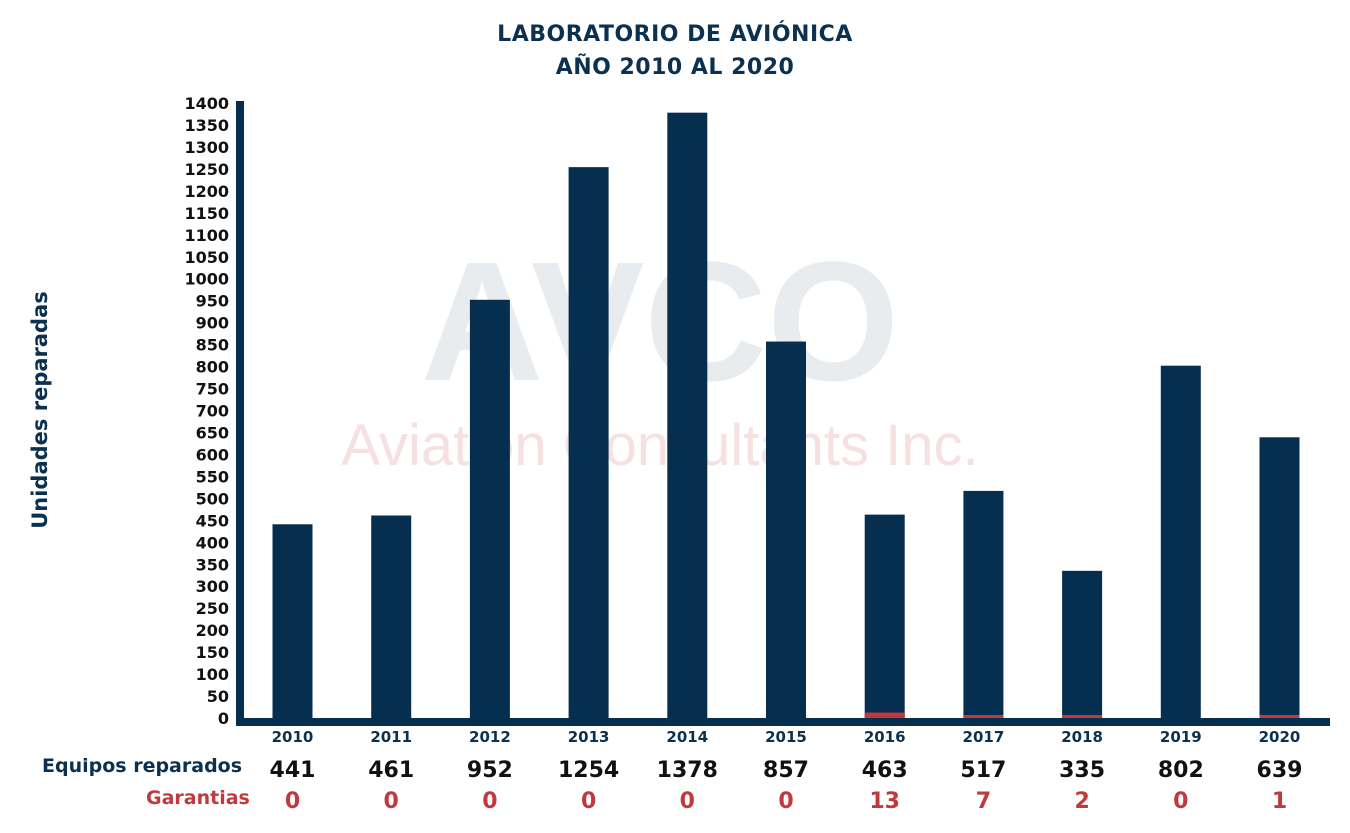 This screenshot has width=1350, height=833. Describe the element at coordinates (212, 520) in the screenshot. I see `y-tick-label: 450` at that location.